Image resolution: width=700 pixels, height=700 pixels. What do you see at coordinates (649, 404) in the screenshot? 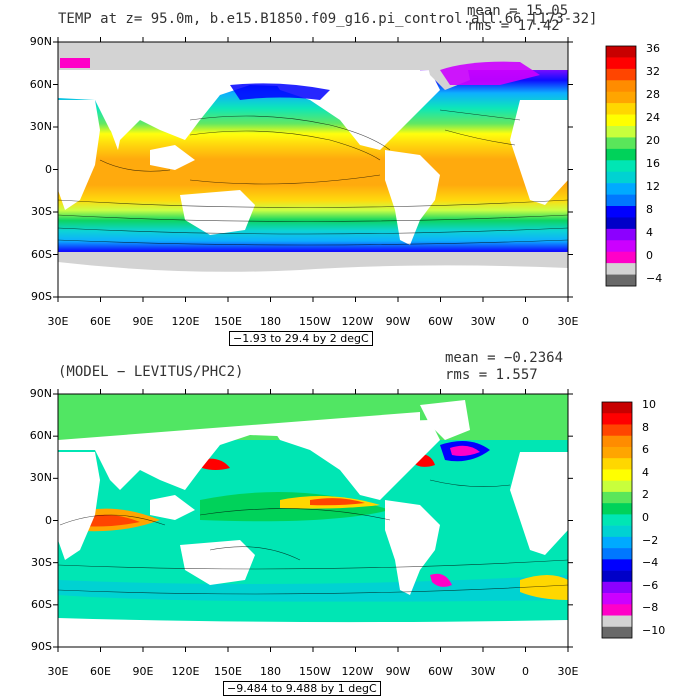
I see `colorbar-label: 10` at bounding box center [649, 404].